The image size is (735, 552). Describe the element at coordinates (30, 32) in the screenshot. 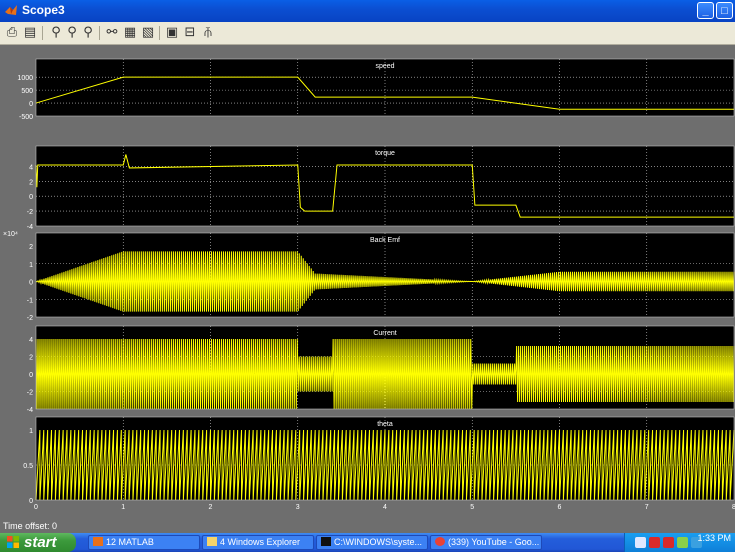

I see `parameters-icon: ▤` at that location.